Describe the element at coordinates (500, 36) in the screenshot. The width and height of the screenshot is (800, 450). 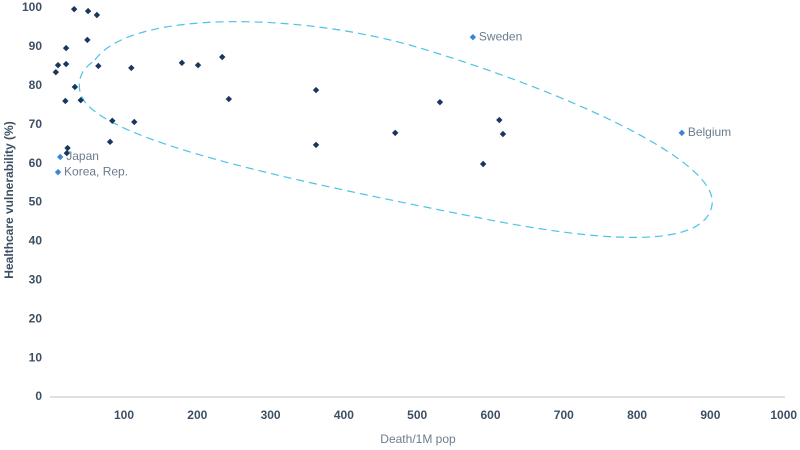
I see `point-label: Sweden` at that location.